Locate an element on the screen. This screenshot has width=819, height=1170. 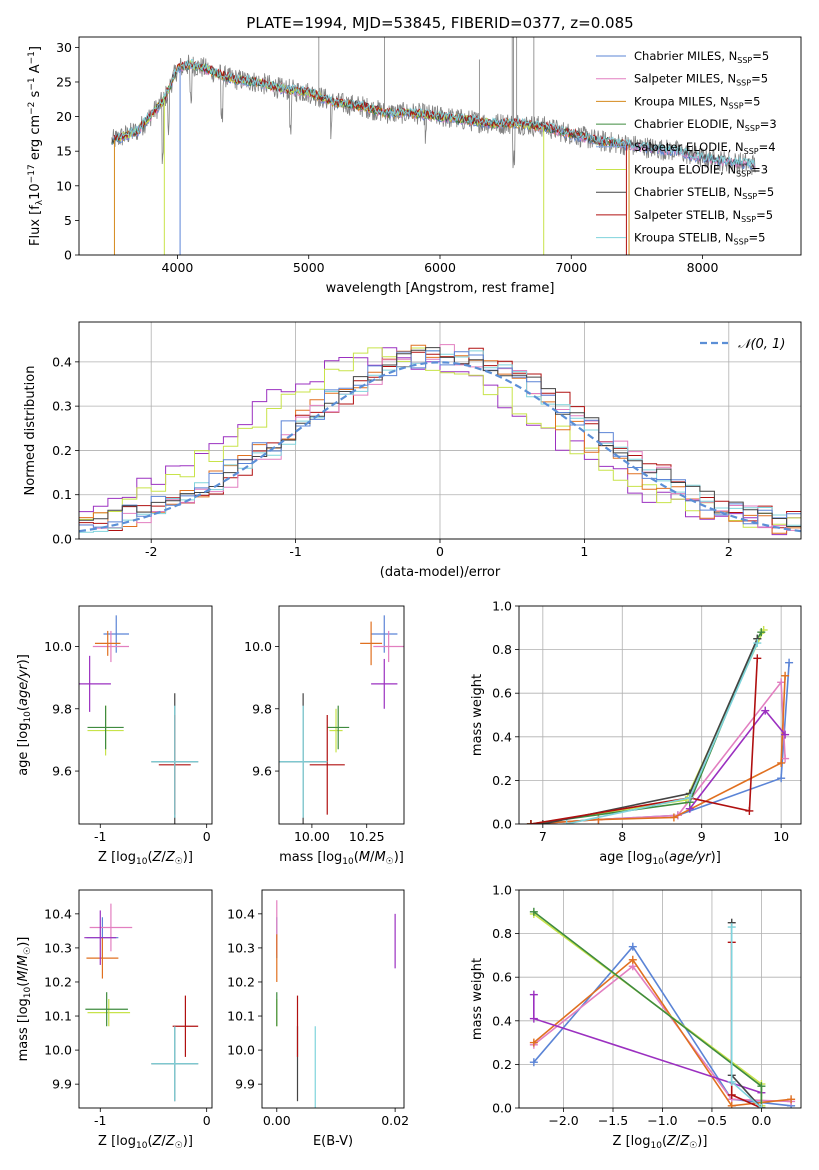
y-tick-label: 9.9 is located at coordinates (245, 1084).